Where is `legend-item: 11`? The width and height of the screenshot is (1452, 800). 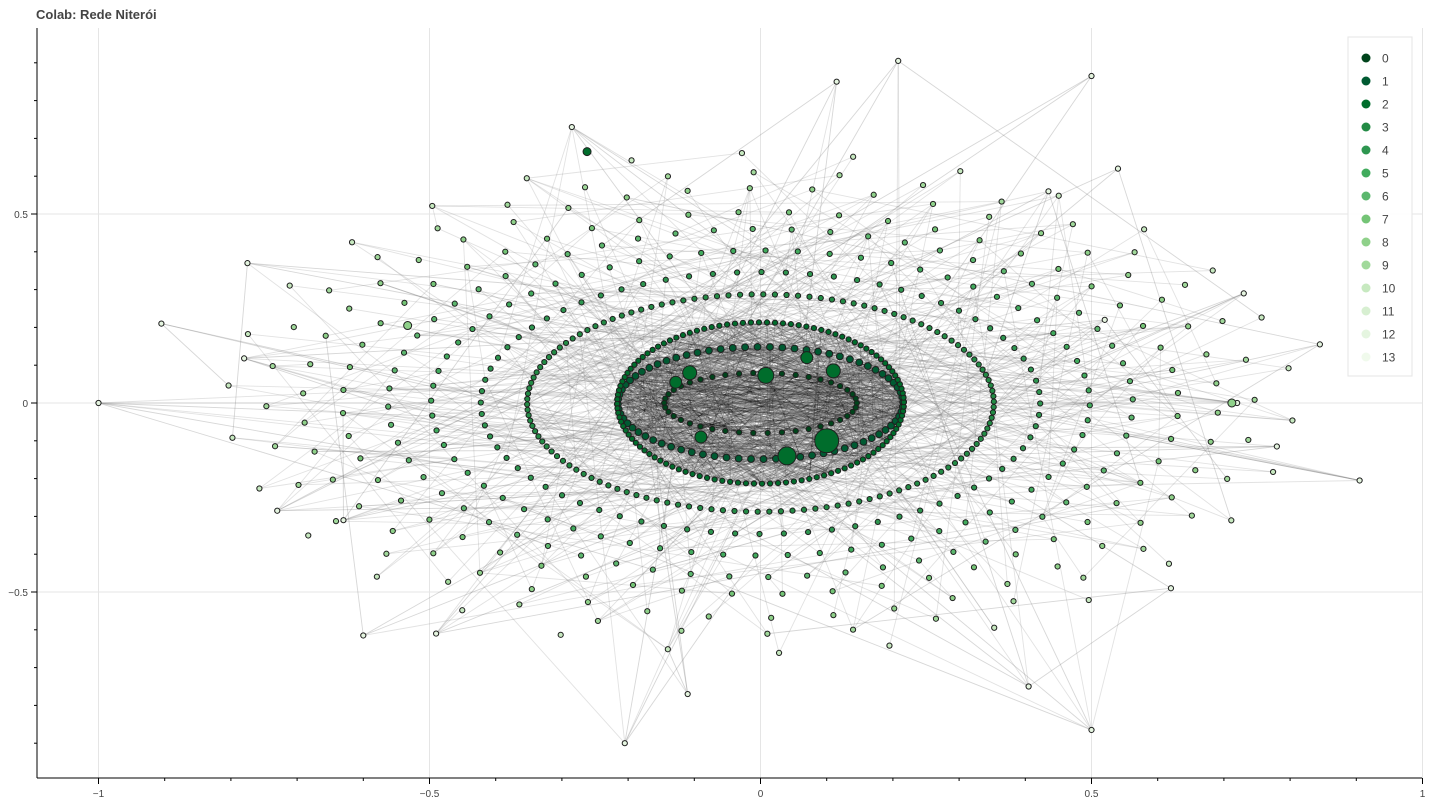
legend-item: 11 is located at coordinates (1388, 312).